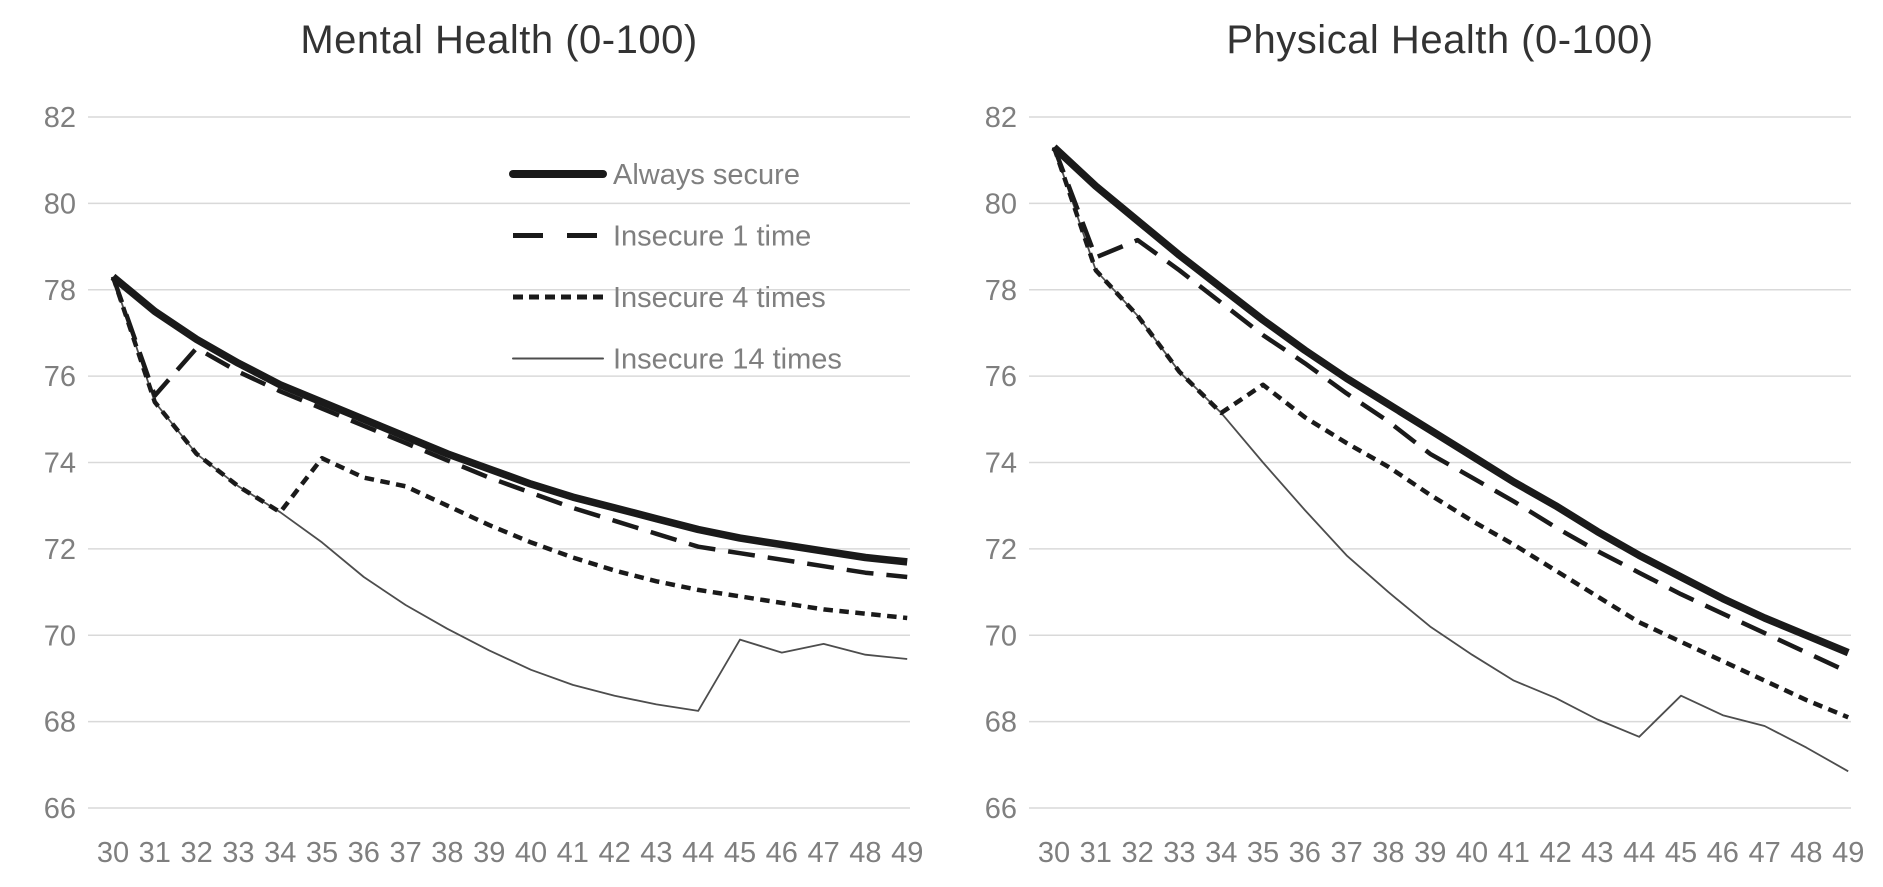 This screenshot has height=887, width=1883. Describe the element at coordinates (1440, 40) in the screenshot. I see `chart-title-physical-health: Physical Health (0-100)` at that location.